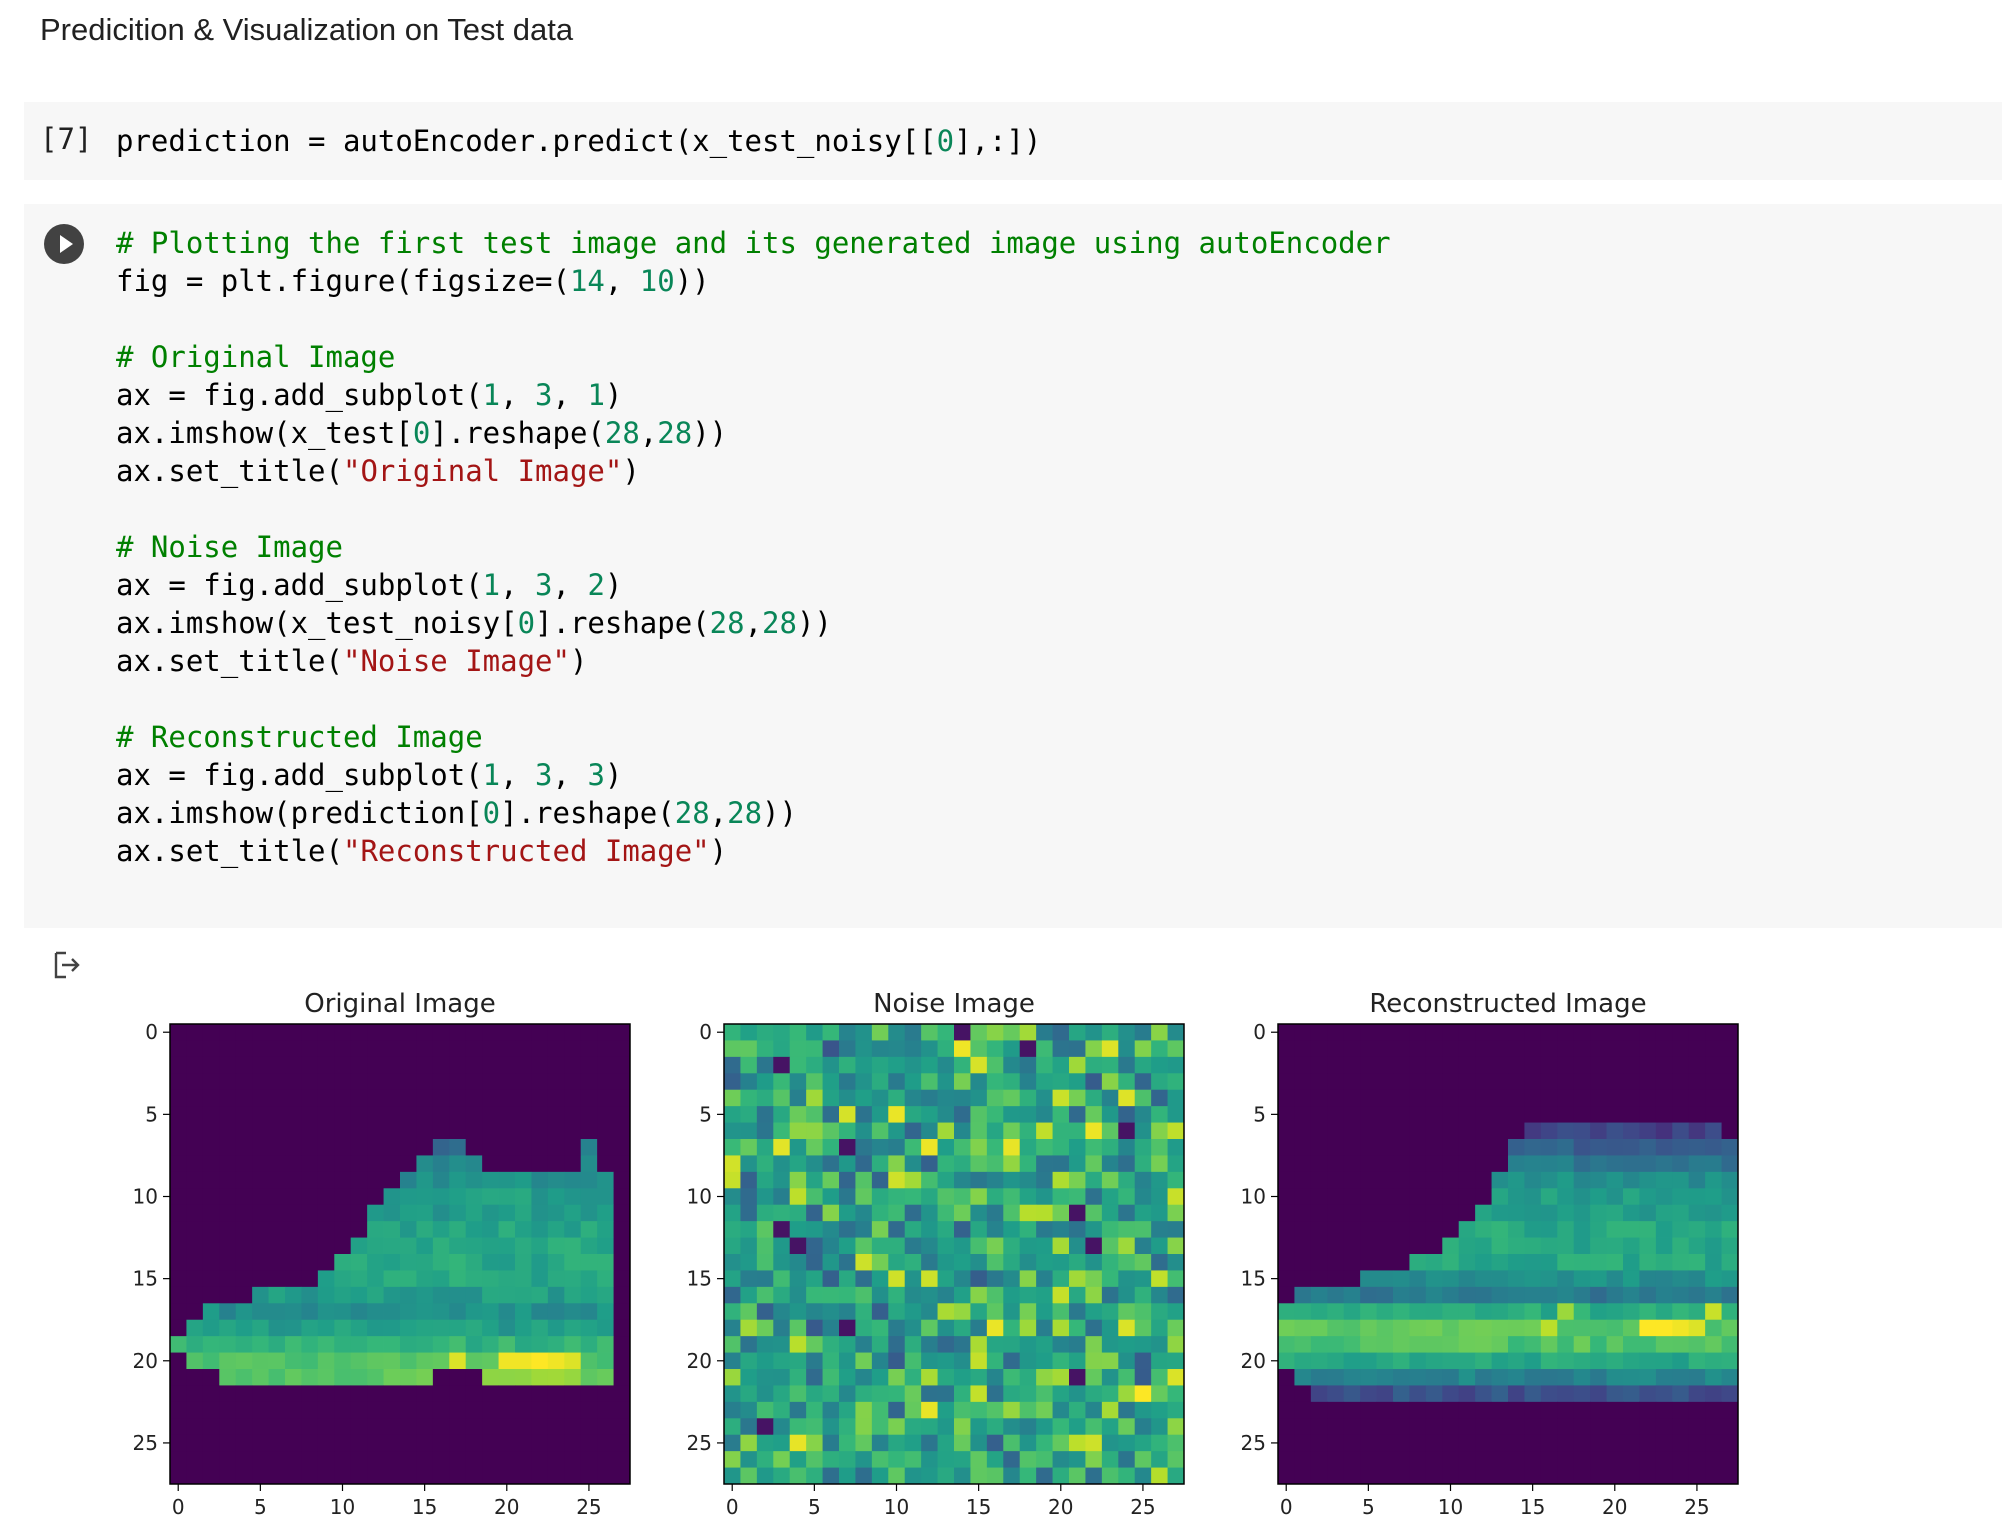 This screenshot has width=2002, height=1538. What do you see at coordinates (613, 775) in the screenshot?
I see `code-token: )` at bounding box center [613, 775].